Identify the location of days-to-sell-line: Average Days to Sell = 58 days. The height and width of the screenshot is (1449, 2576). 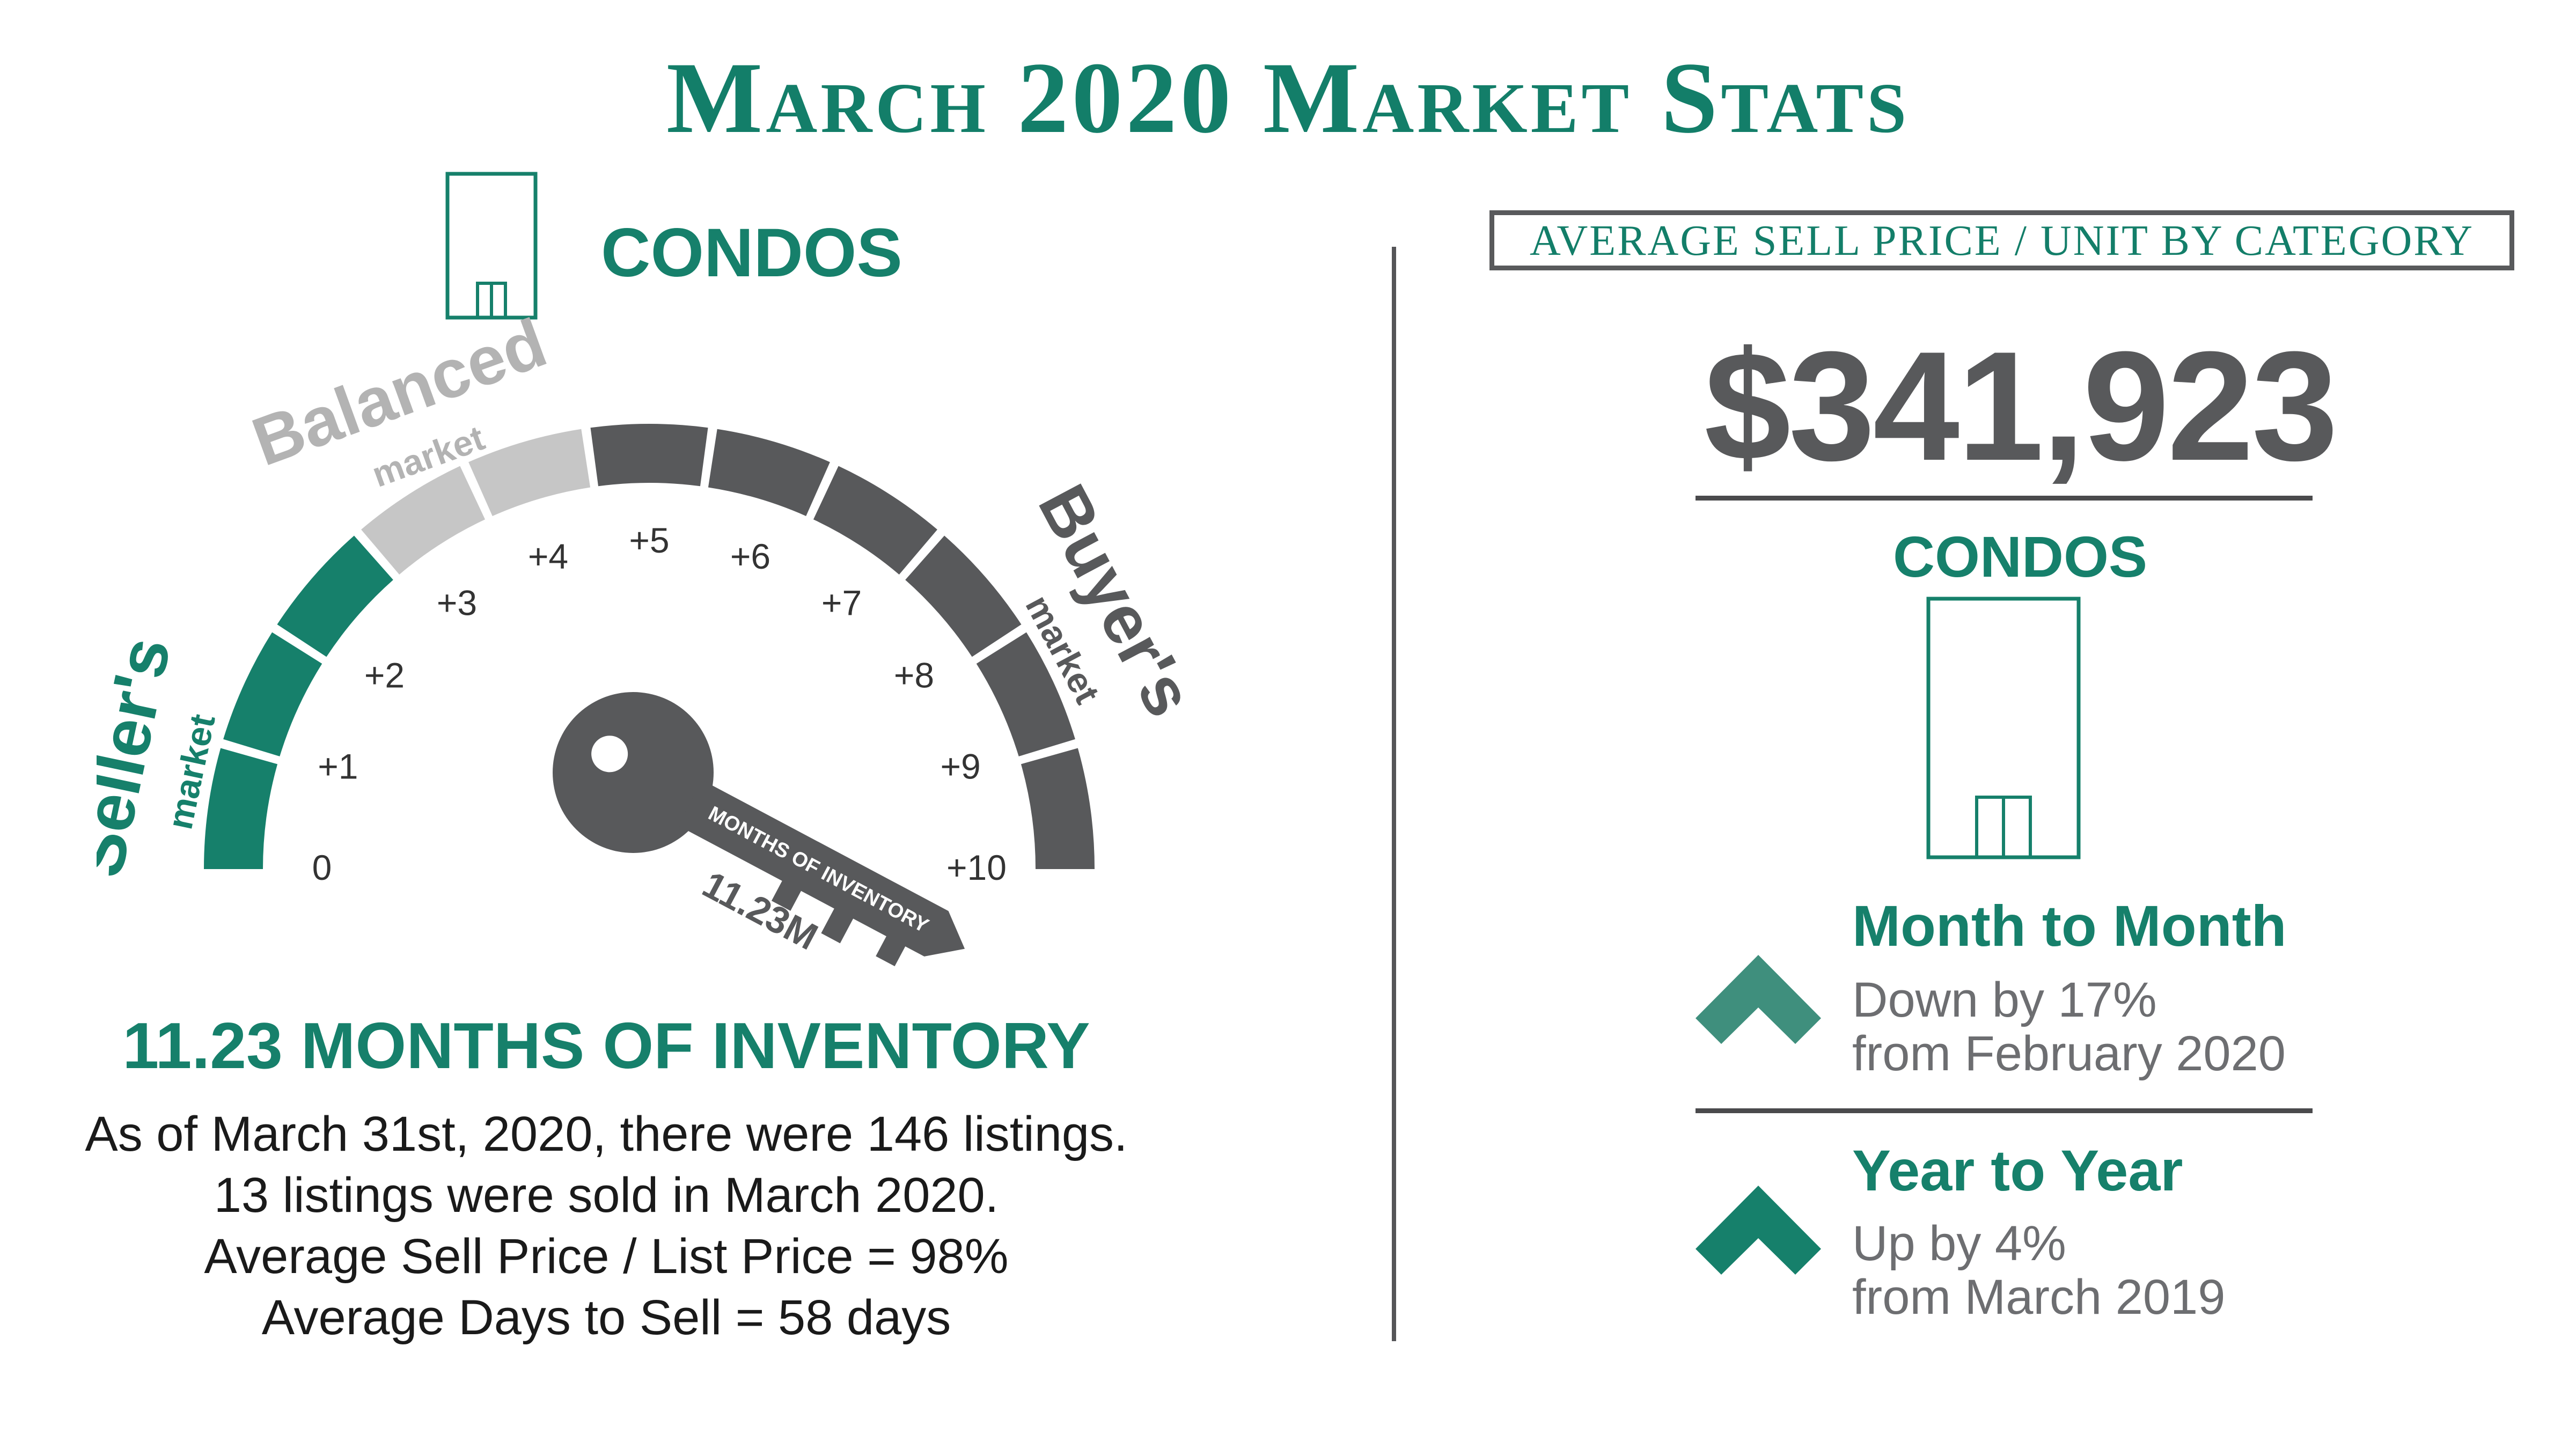
(606, 1317).